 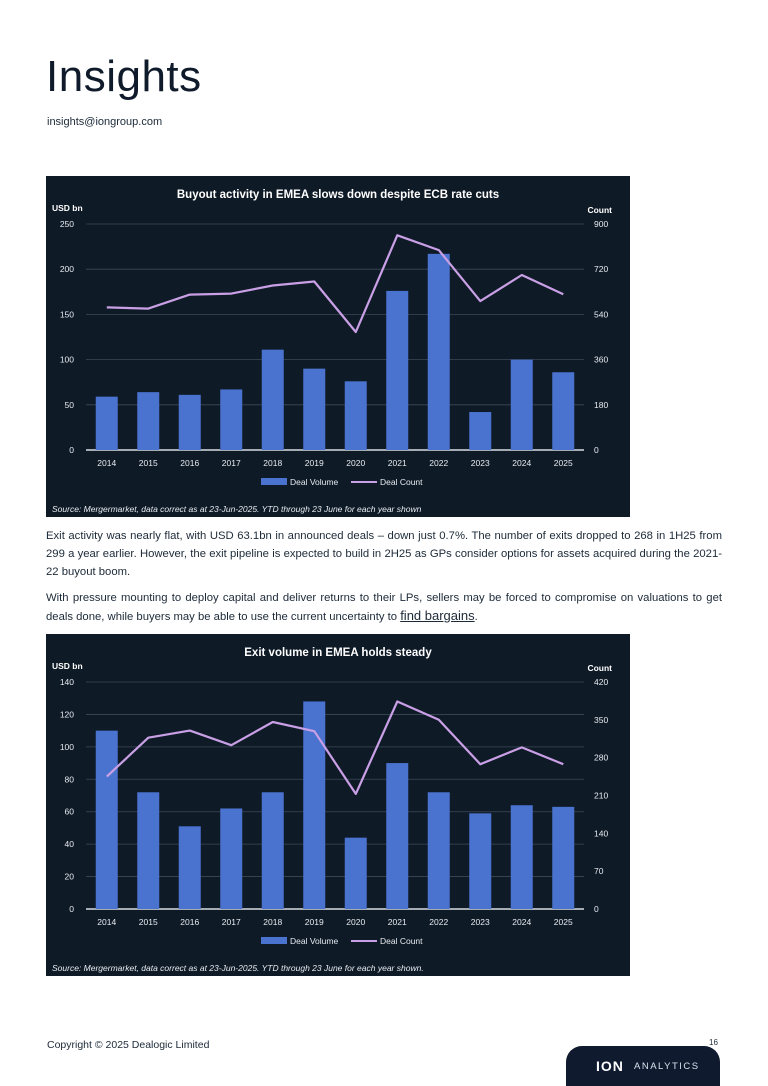 What do you see at coordinates (70, 812) in the screenshot?
I see `left-tick-label: 60` at bounding box center [70, 812].